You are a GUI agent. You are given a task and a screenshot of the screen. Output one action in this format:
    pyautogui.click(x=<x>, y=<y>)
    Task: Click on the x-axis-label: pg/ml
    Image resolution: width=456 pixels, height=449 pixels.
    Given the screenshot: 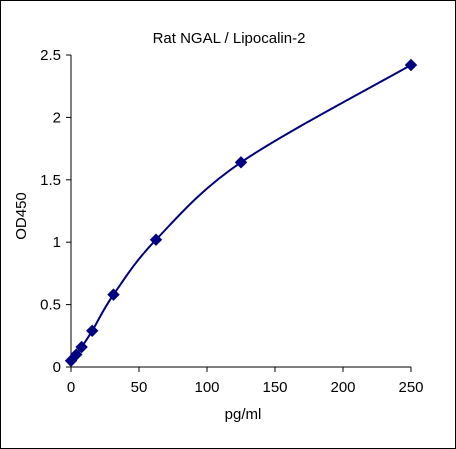 What is the action you would take?
    pyautogui.click(x=243, y=414)
    